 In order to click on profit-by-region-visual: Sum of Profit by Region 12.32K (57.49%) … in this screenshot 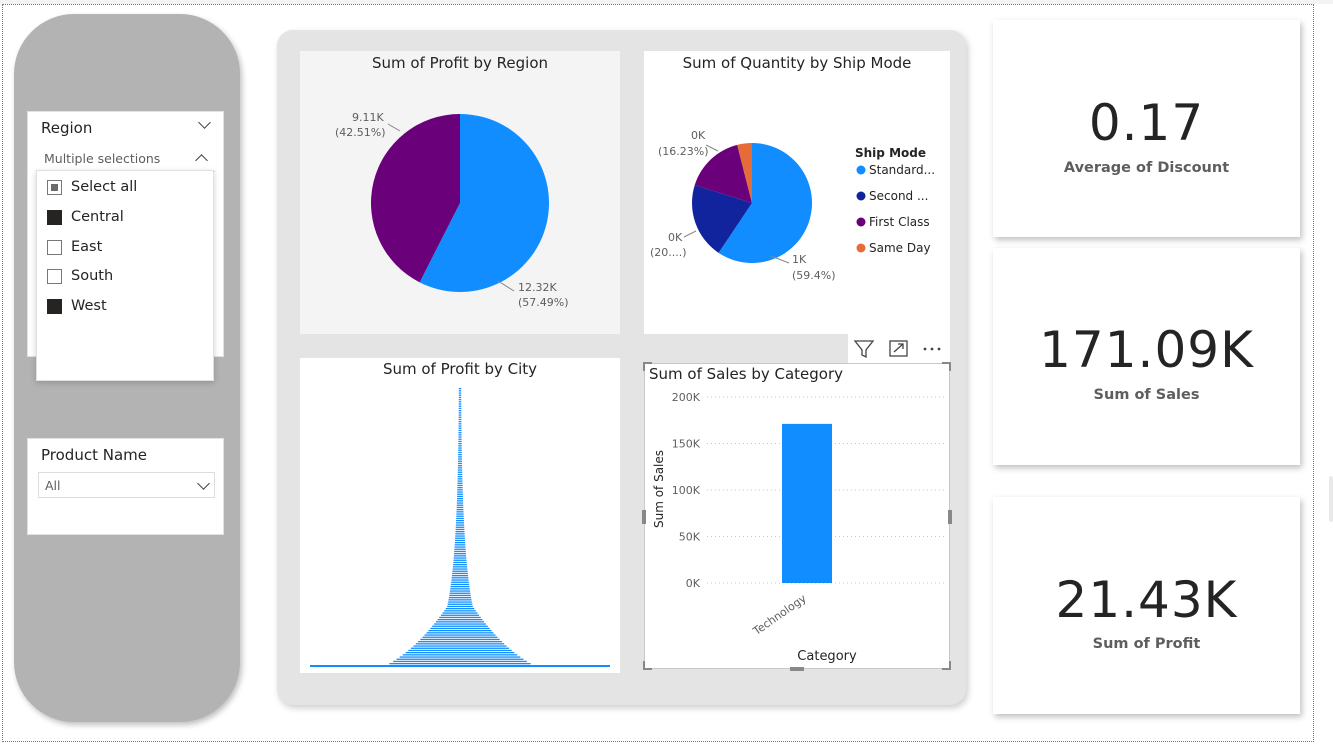, I will do `click(460, 192)`.